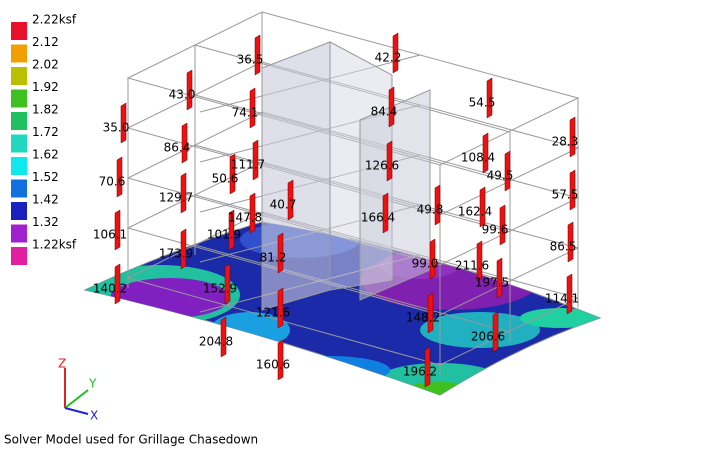 This screenshot has height=452, width=715. I want to click on axis-triad: Z Y X, so click(78, 390).